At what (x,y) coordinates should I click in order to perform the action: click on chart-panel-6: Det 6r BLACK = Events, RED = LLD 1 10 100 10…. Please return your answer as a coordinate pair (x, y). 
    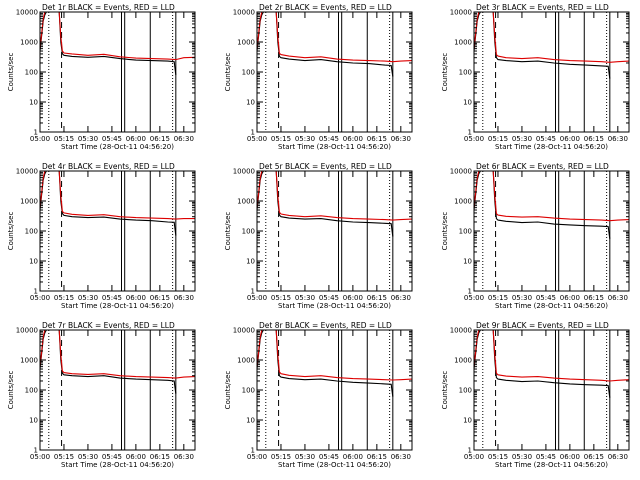
    Looking at the image, I should click on (535, 236).